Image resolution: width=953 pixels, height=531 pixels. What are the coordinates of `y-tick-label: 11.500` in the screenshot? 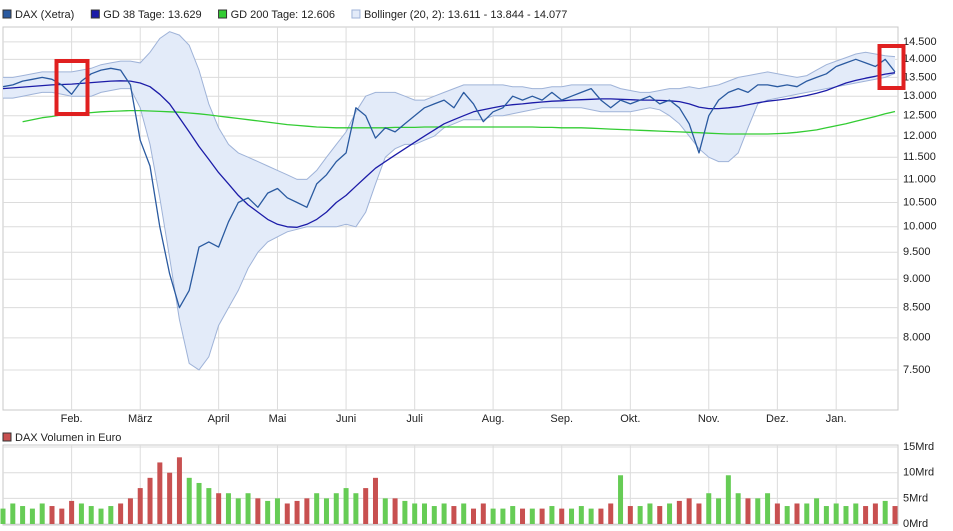 It's located at (919, 157).